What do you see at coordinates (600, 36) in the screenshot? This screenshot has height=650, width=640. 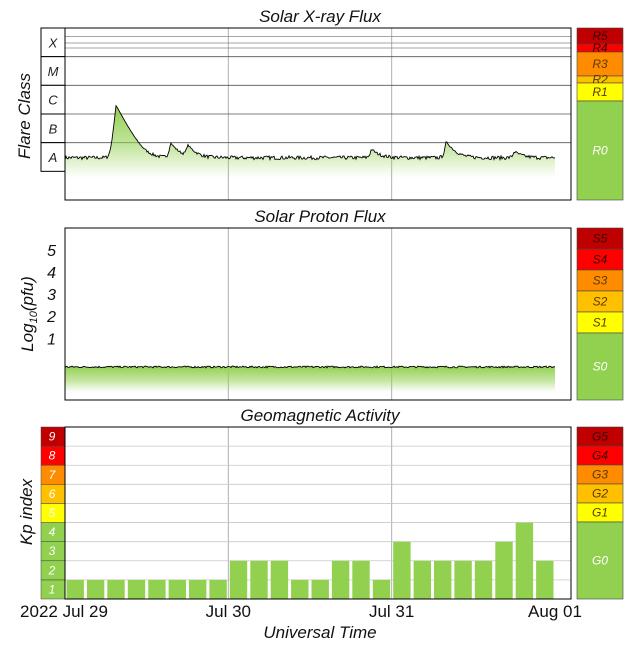 I see `scale-label-r5: R5` at bounding box center [600, 36].